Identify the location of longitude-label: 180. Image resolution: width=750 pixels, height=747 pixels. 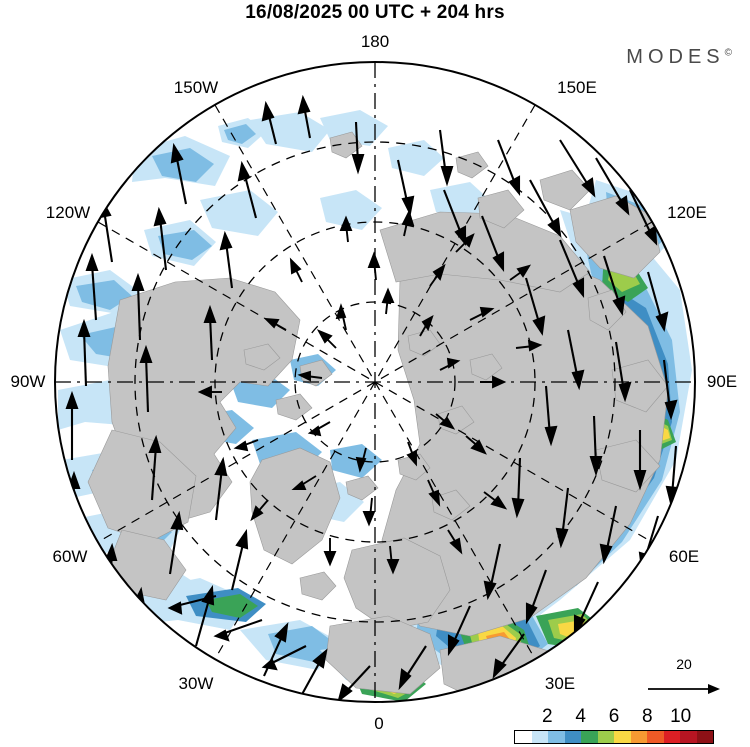
(375, 41).